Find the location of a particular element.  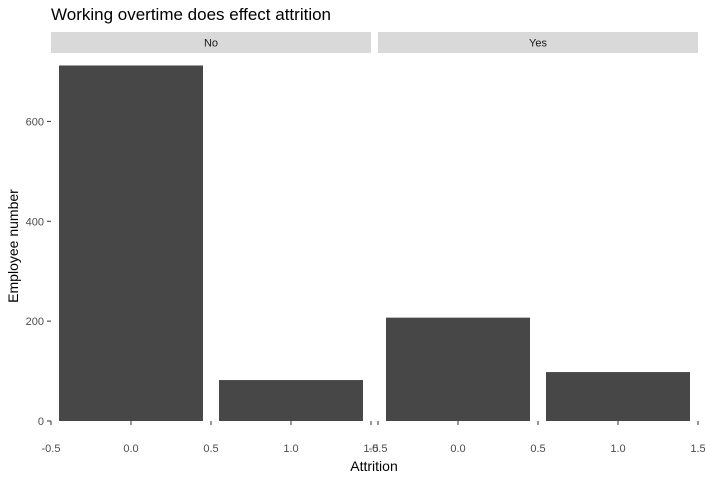

x-axis-title: Attrition is located at coordinates (373, 466).